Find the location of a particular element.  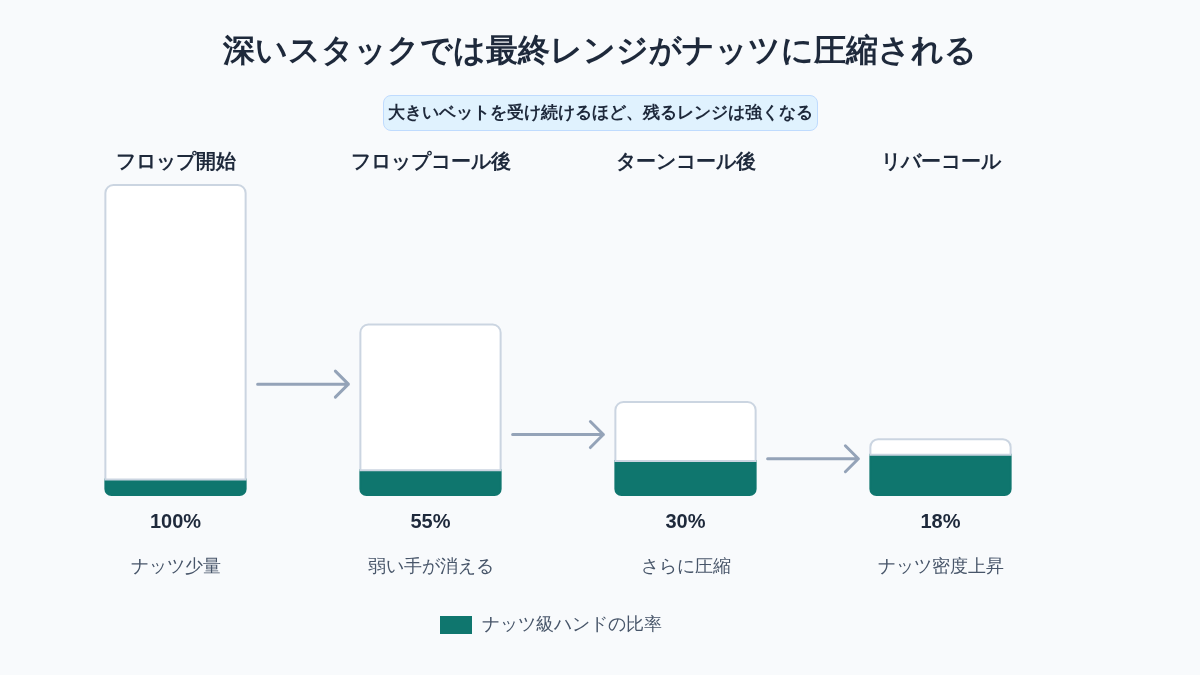

x-tick-label: リバーコール is located at coordinates (941, 160).